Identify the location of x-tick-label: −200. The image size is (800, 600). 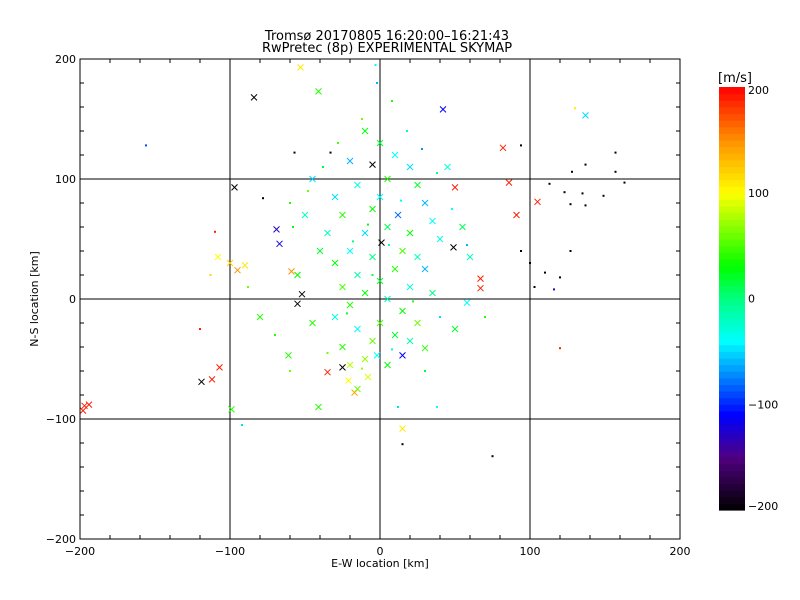
(80, 551).